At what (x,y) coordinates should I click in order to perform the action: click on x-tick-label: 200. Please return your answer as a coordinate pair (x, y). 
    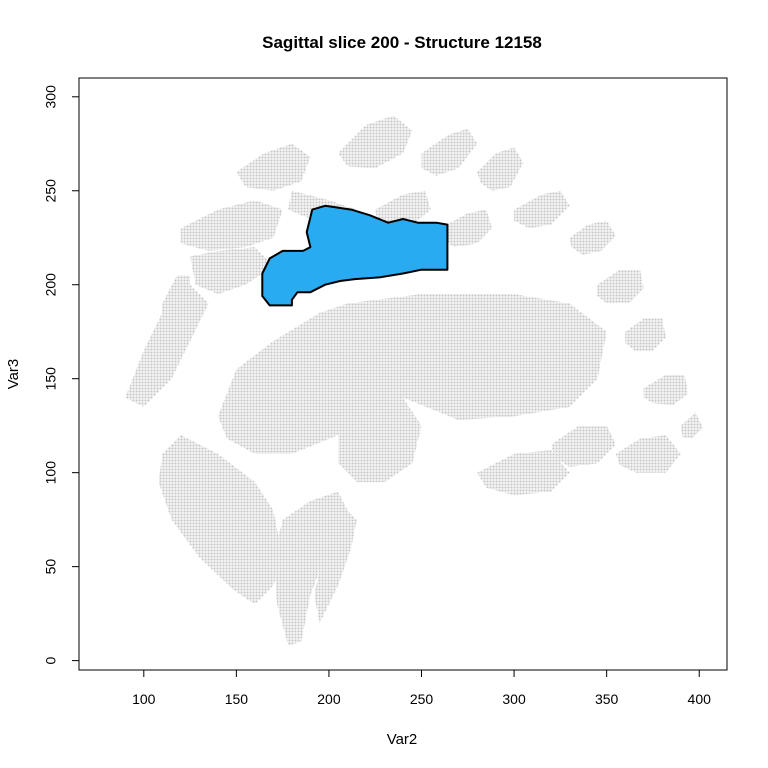
    Looking at the image, I should click on (329, 699).